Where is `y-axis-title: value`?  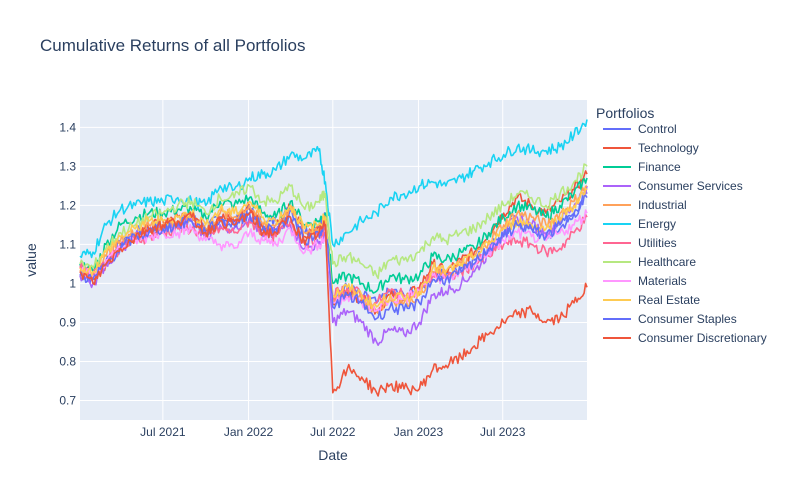
y-axis-title: value is located at coordinates (31, 260).